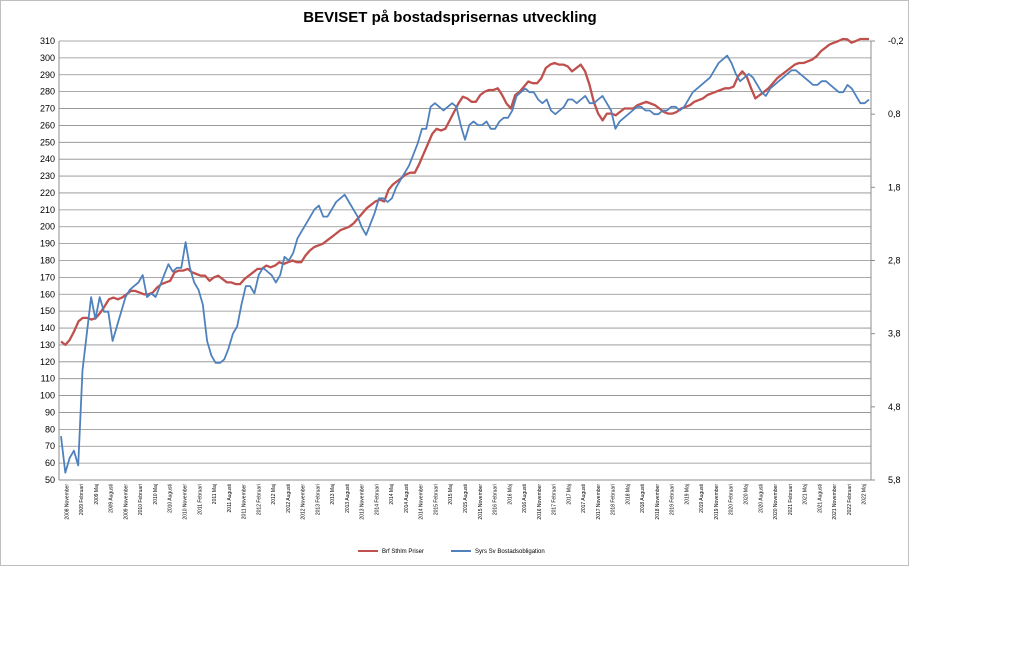 The height and width of the screenshot is (653, 1024). What do you see at coordinates (47, 328) in the screenshot?
I see `y-left-tick-label: 140` at bounding box center [47, 328].